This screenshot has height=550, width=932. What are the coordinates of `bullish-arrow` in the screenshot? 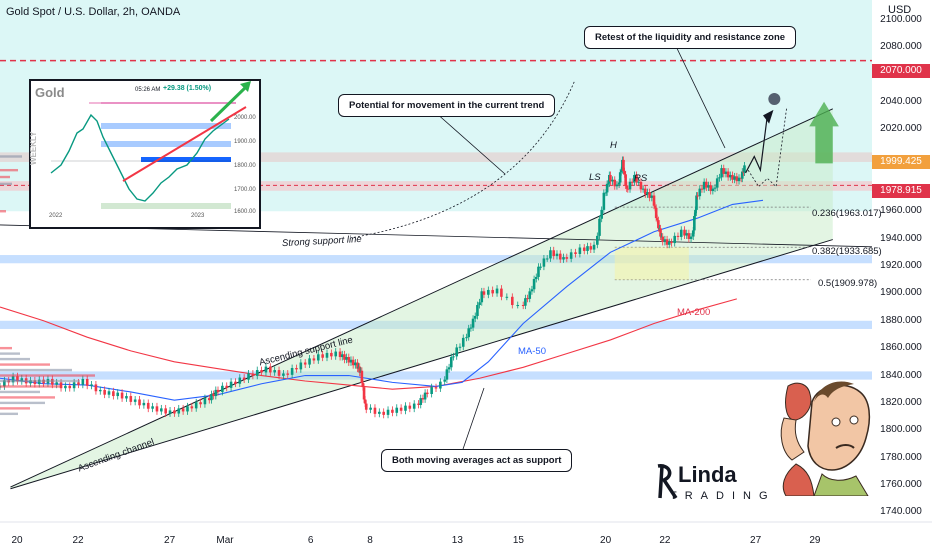 It's located at (824, 132).